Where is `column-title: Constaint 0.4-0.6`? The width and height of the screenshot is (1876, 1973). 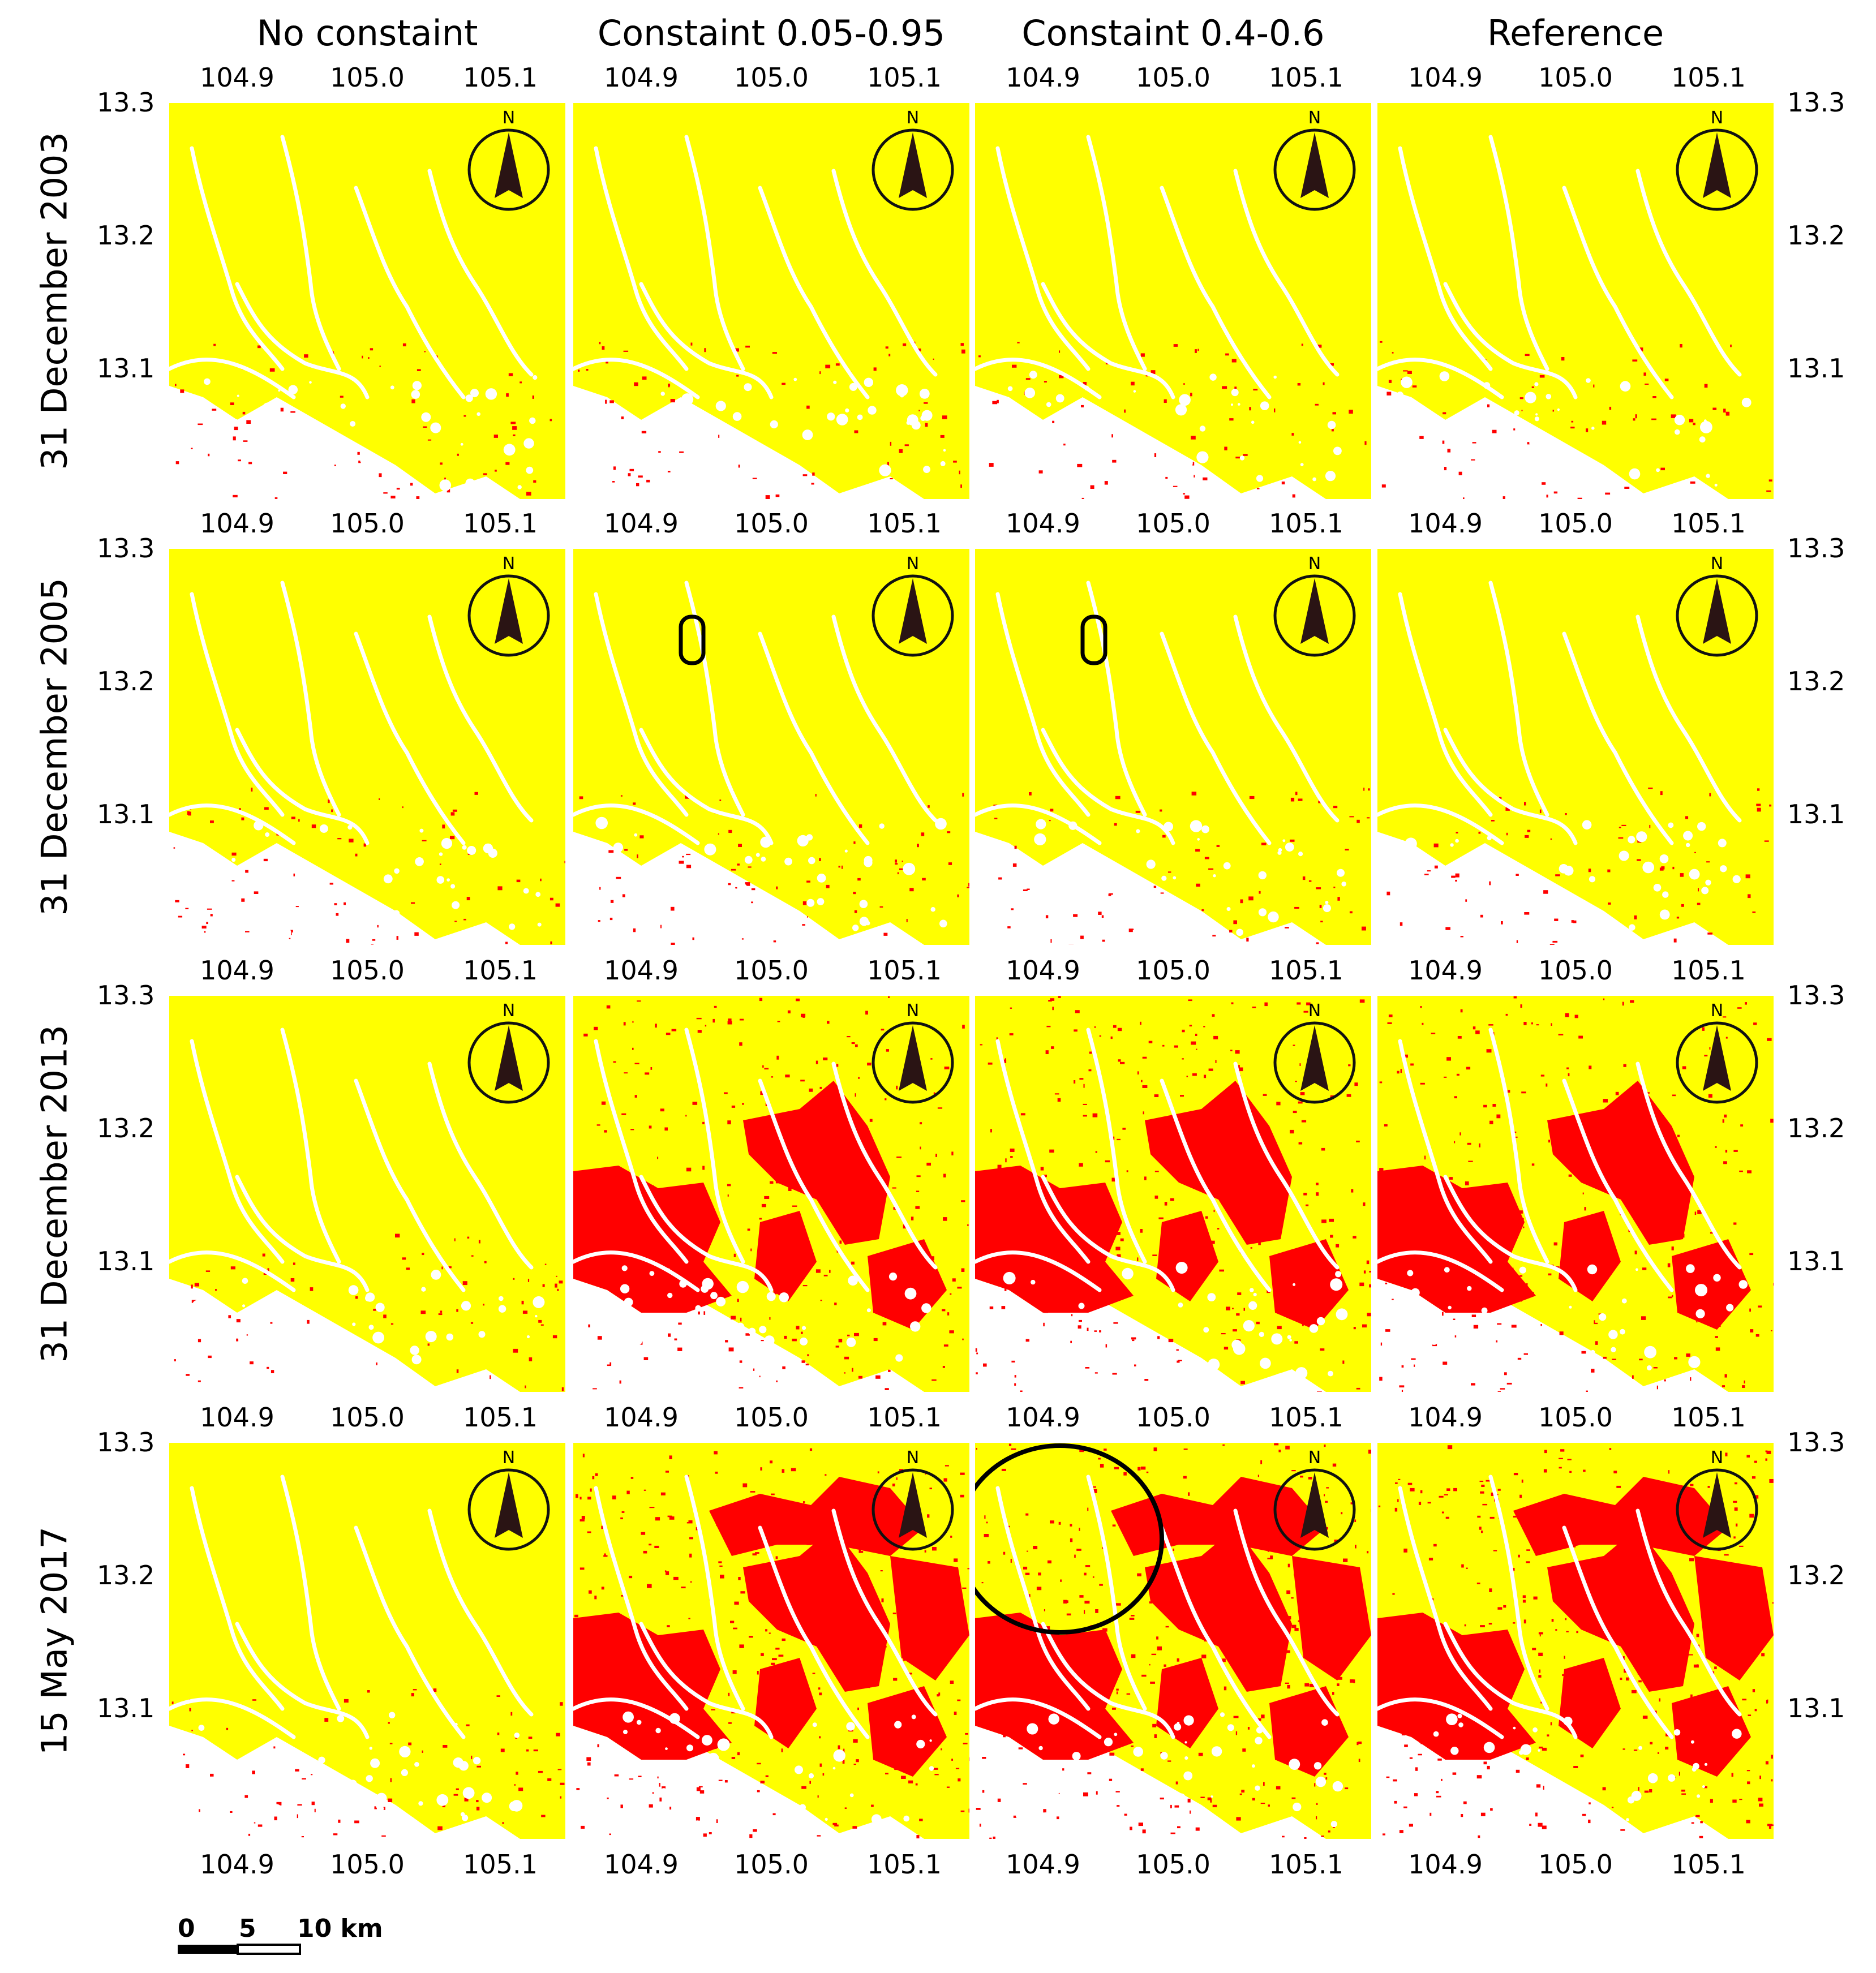
column-title: Constaint 0.4-0.6 is located at coordinates (1173, 33).